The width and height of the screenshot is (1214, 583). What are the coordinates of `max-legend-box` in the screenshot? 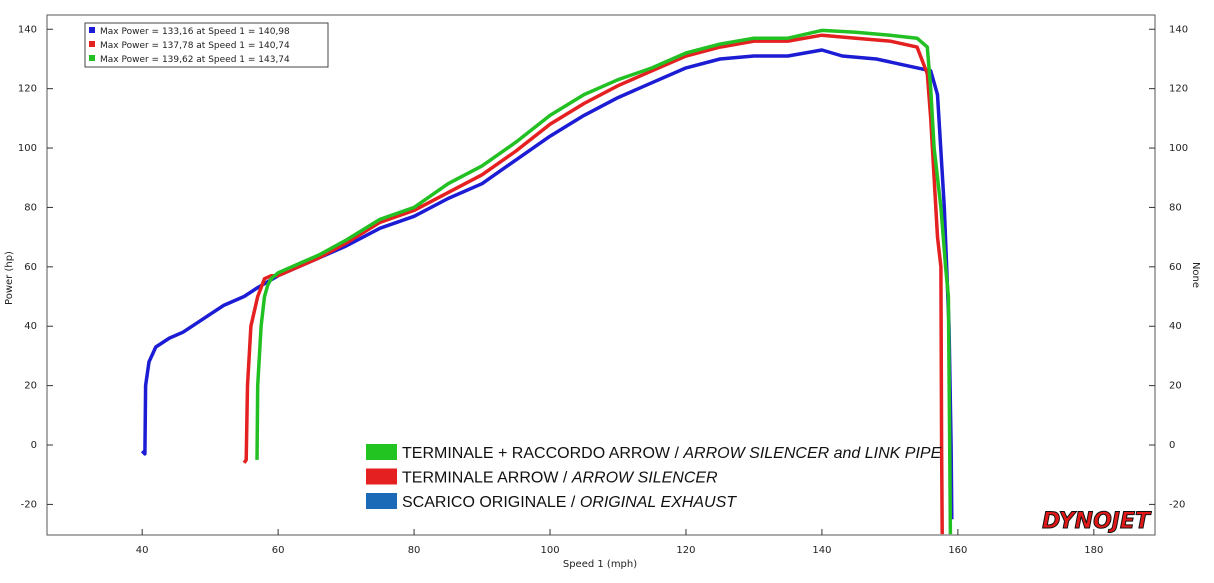 It's located at (206, 45).